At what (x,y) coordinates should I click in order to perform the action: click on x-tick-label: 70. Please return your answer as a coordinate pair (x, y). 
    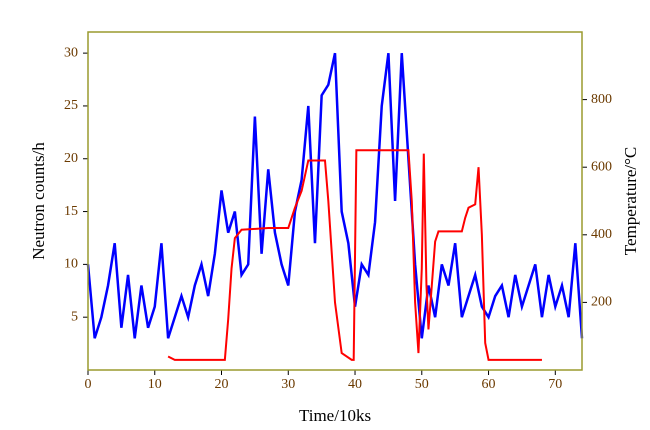
    Looking at the image, I should click on (555, 384).